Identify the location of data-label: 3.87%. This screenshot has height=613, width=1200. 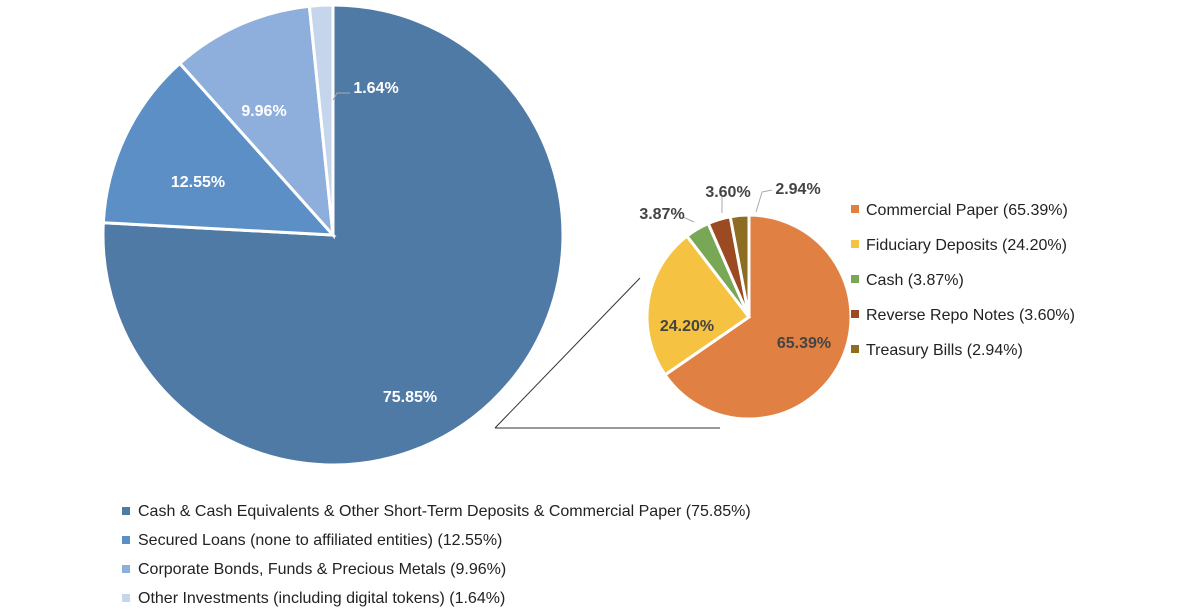
(661, 214).